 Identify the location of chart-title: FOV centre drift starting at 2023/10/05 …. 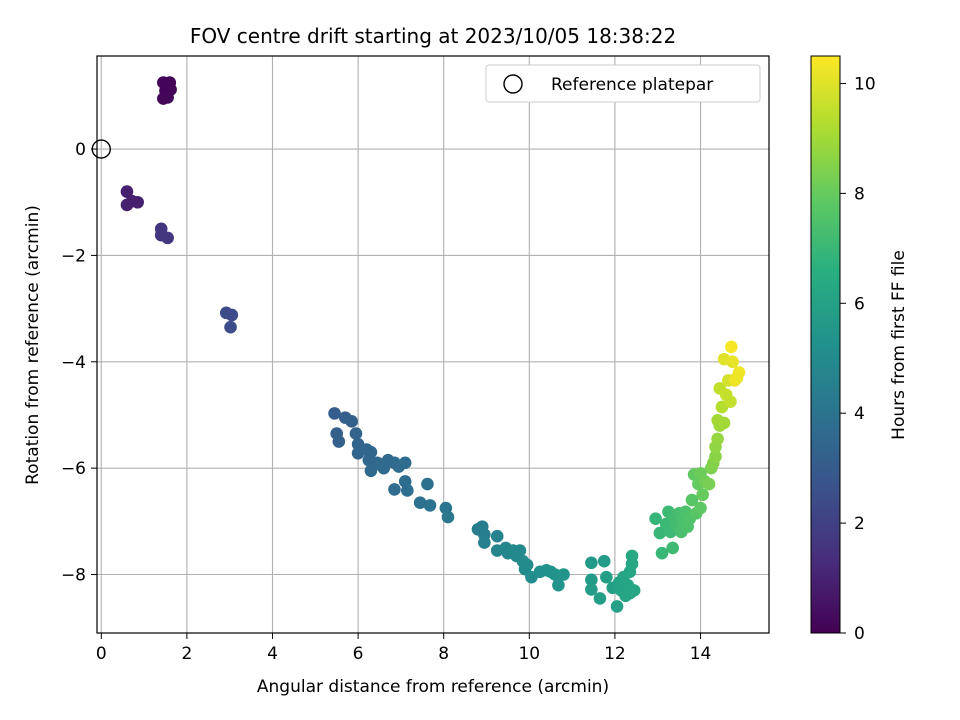
(433, 36).